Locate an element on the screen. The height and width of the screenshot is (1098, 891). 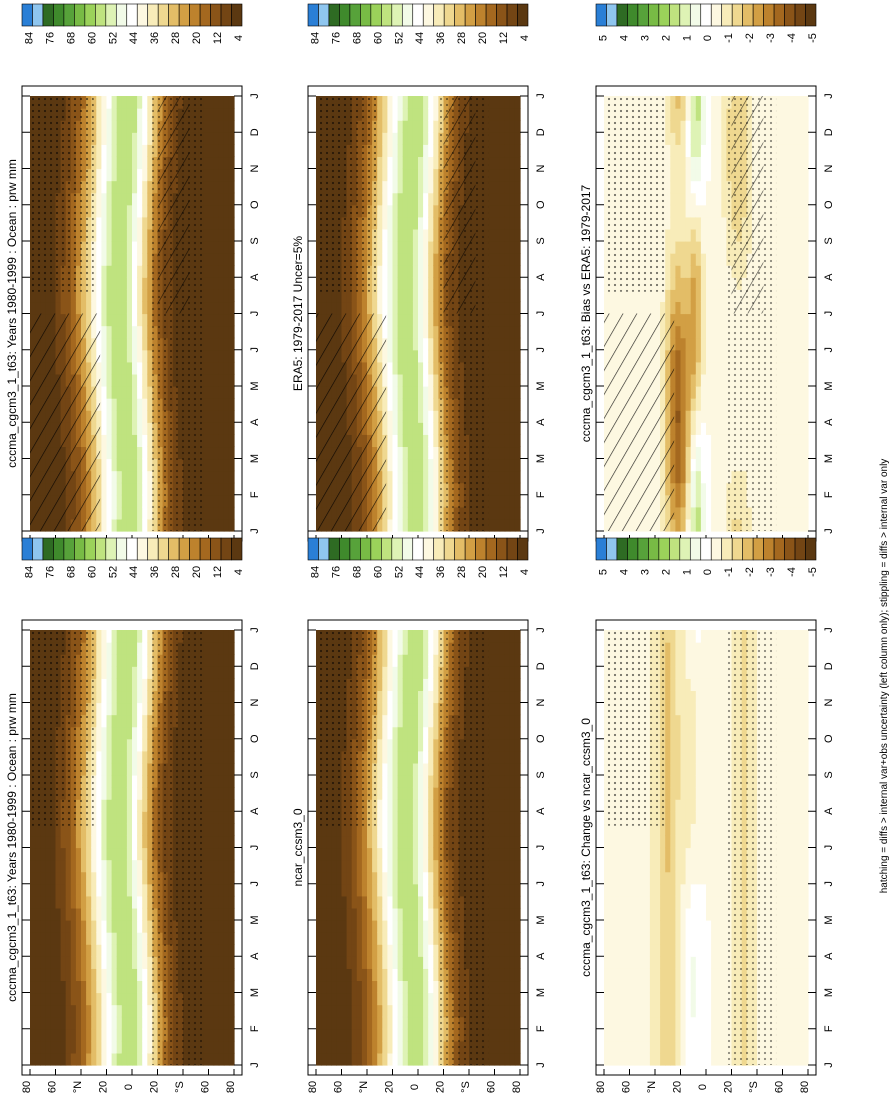
month-tick-label: J is located at coordinates (541, 350).